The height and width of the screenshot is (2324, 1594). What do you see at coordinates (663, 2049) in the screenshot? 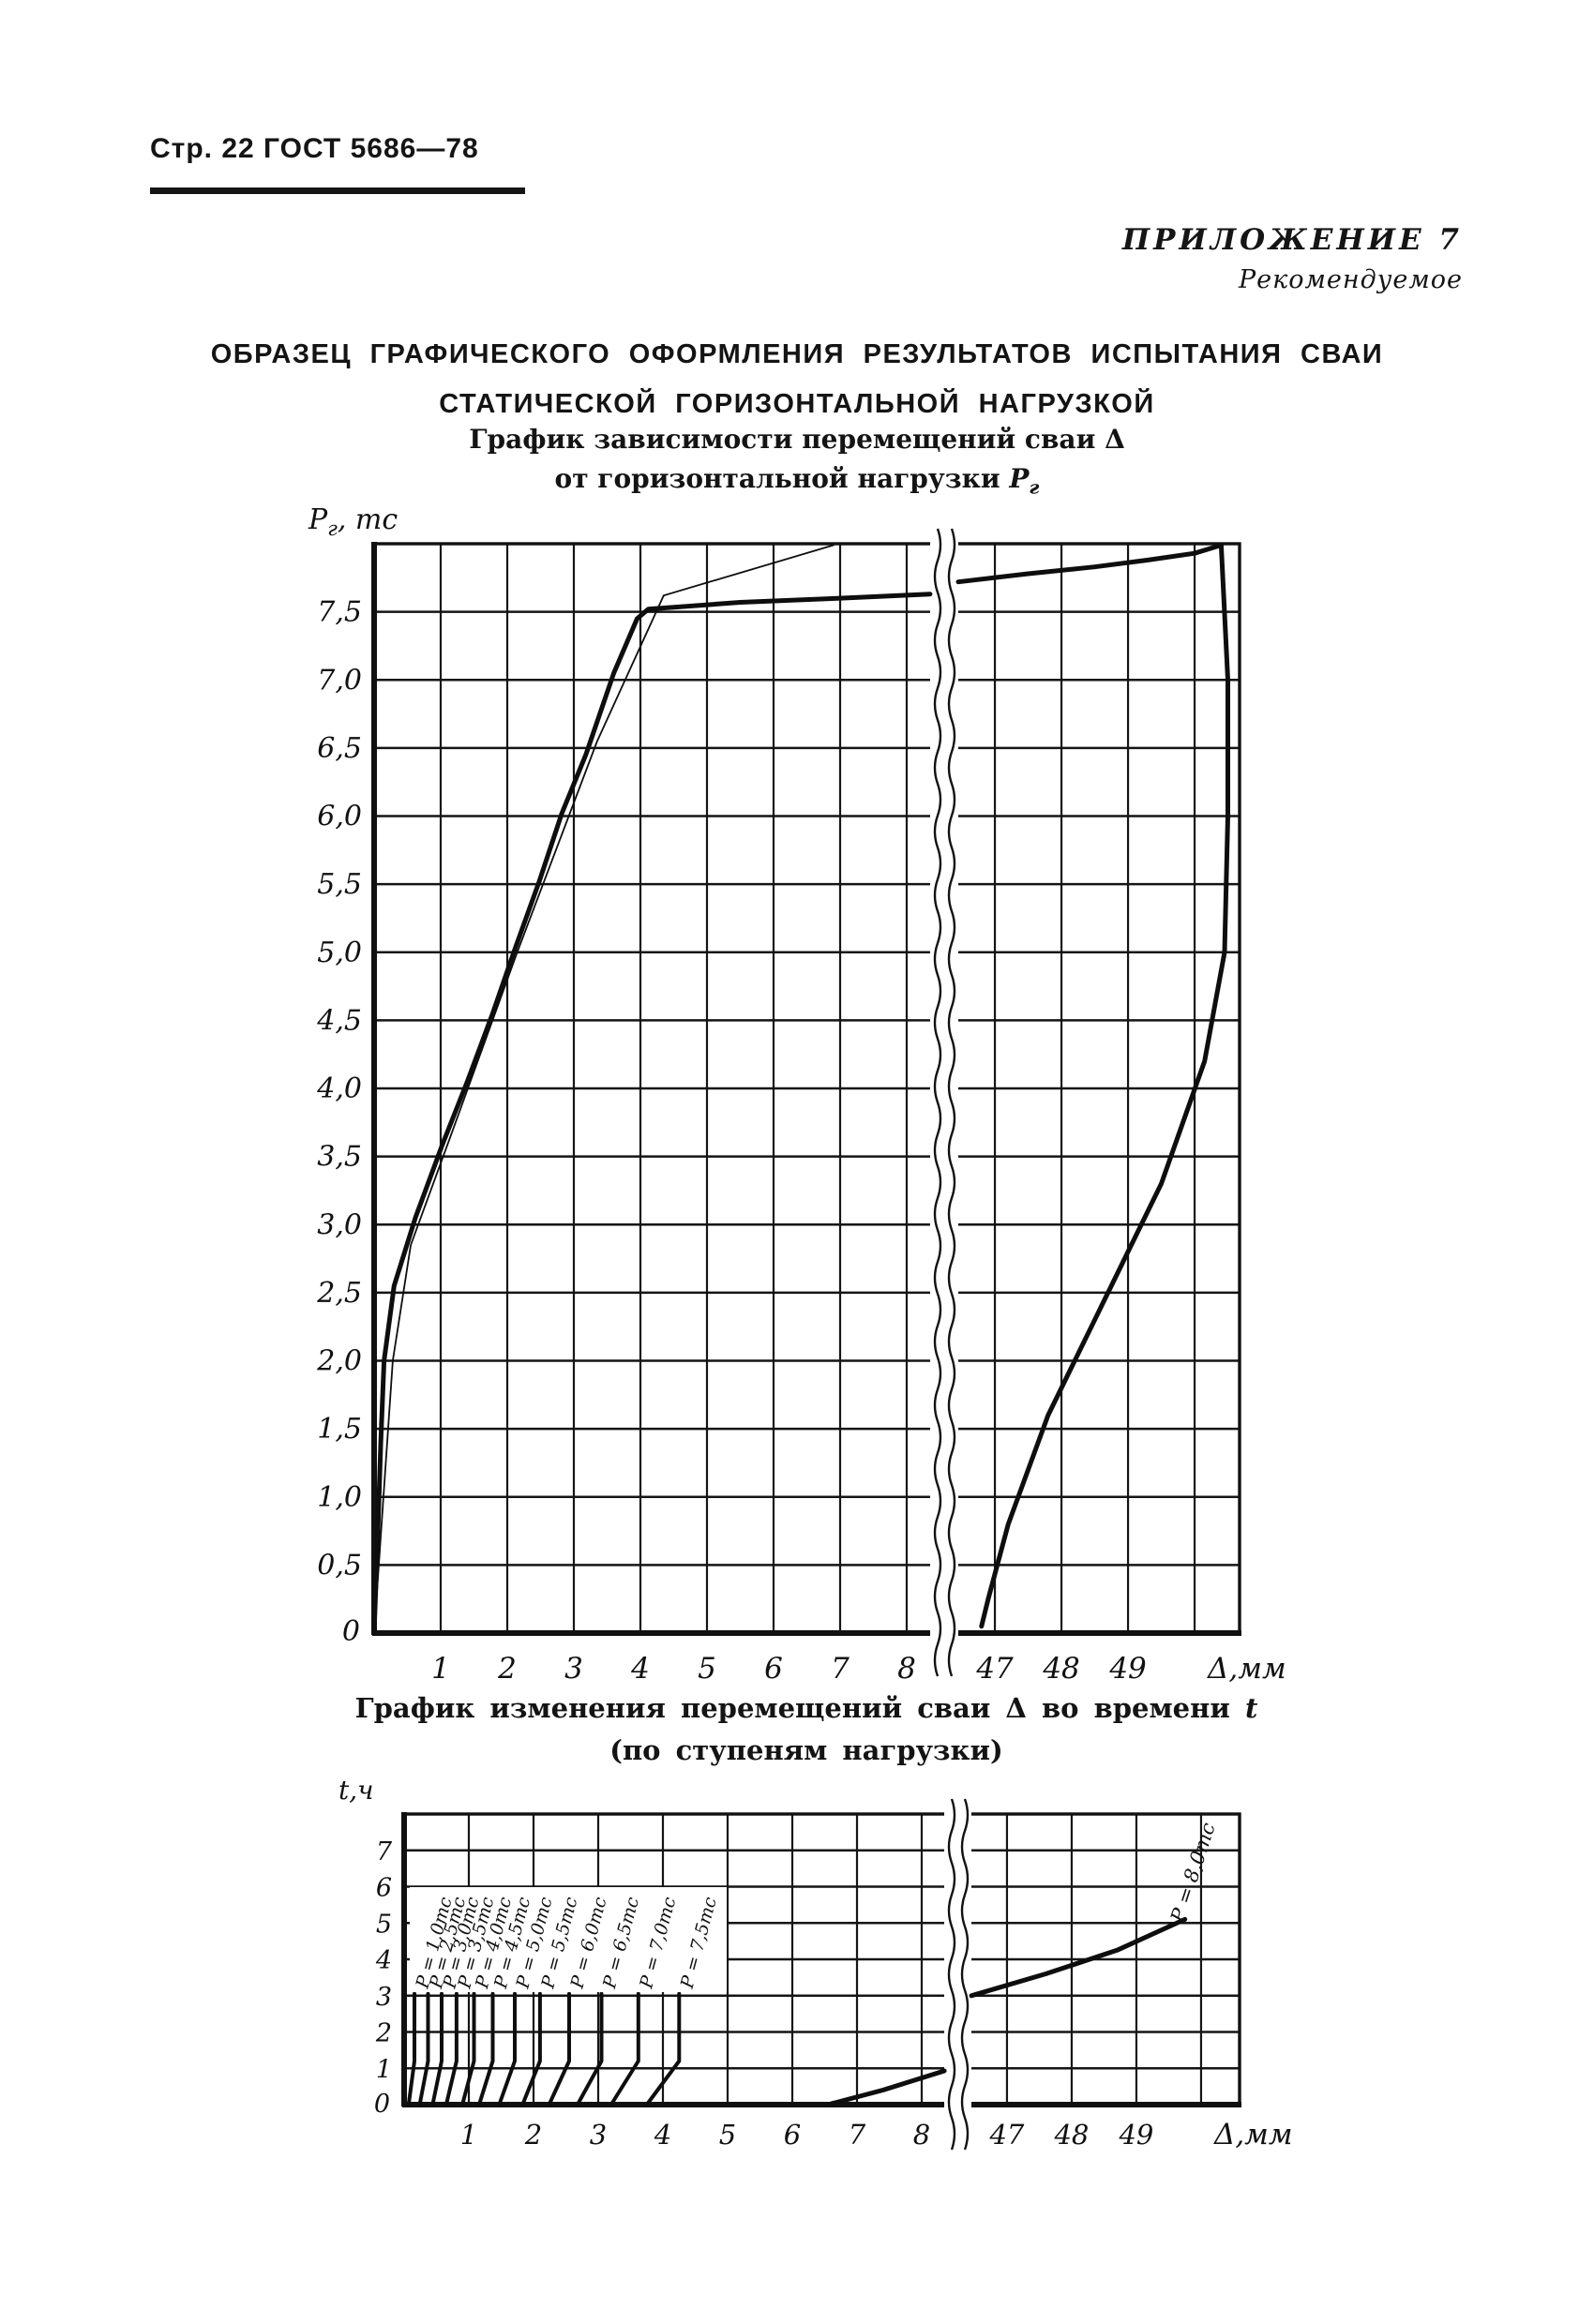
I see `data-curve-Р = 7,5тс` at bounding box center [663, 2049].